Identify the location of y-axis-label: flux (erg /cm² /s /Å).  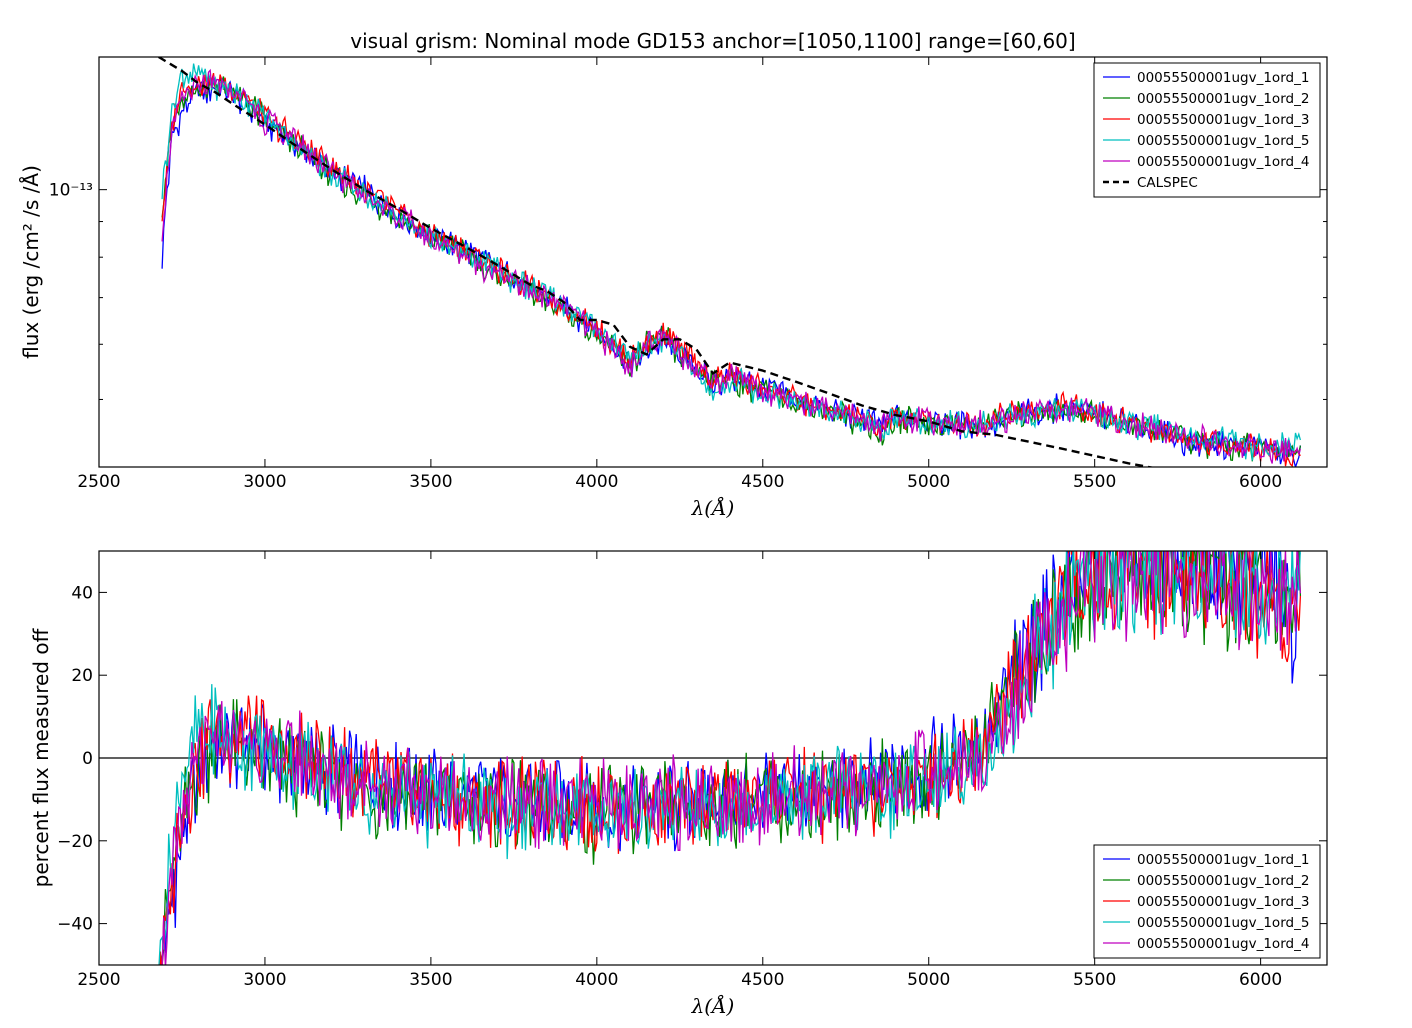
(31, 262).